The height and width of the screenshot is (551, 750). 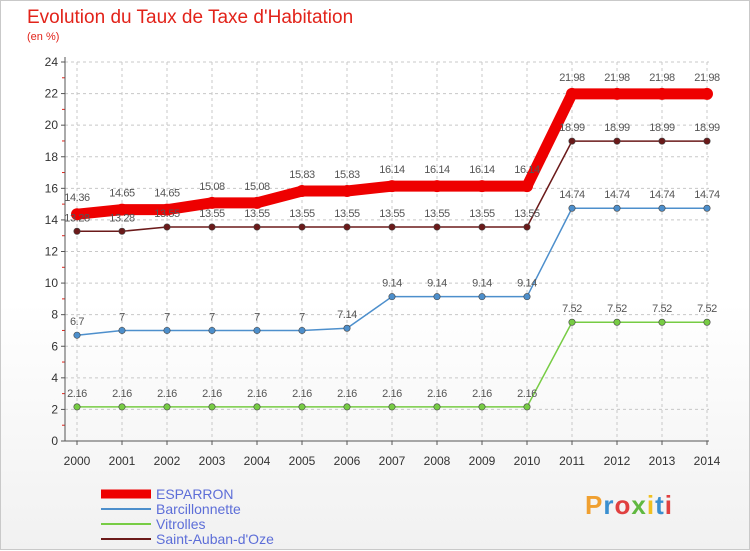 I want to click on x-tick-label: 2012, so click(x=617, y=461).